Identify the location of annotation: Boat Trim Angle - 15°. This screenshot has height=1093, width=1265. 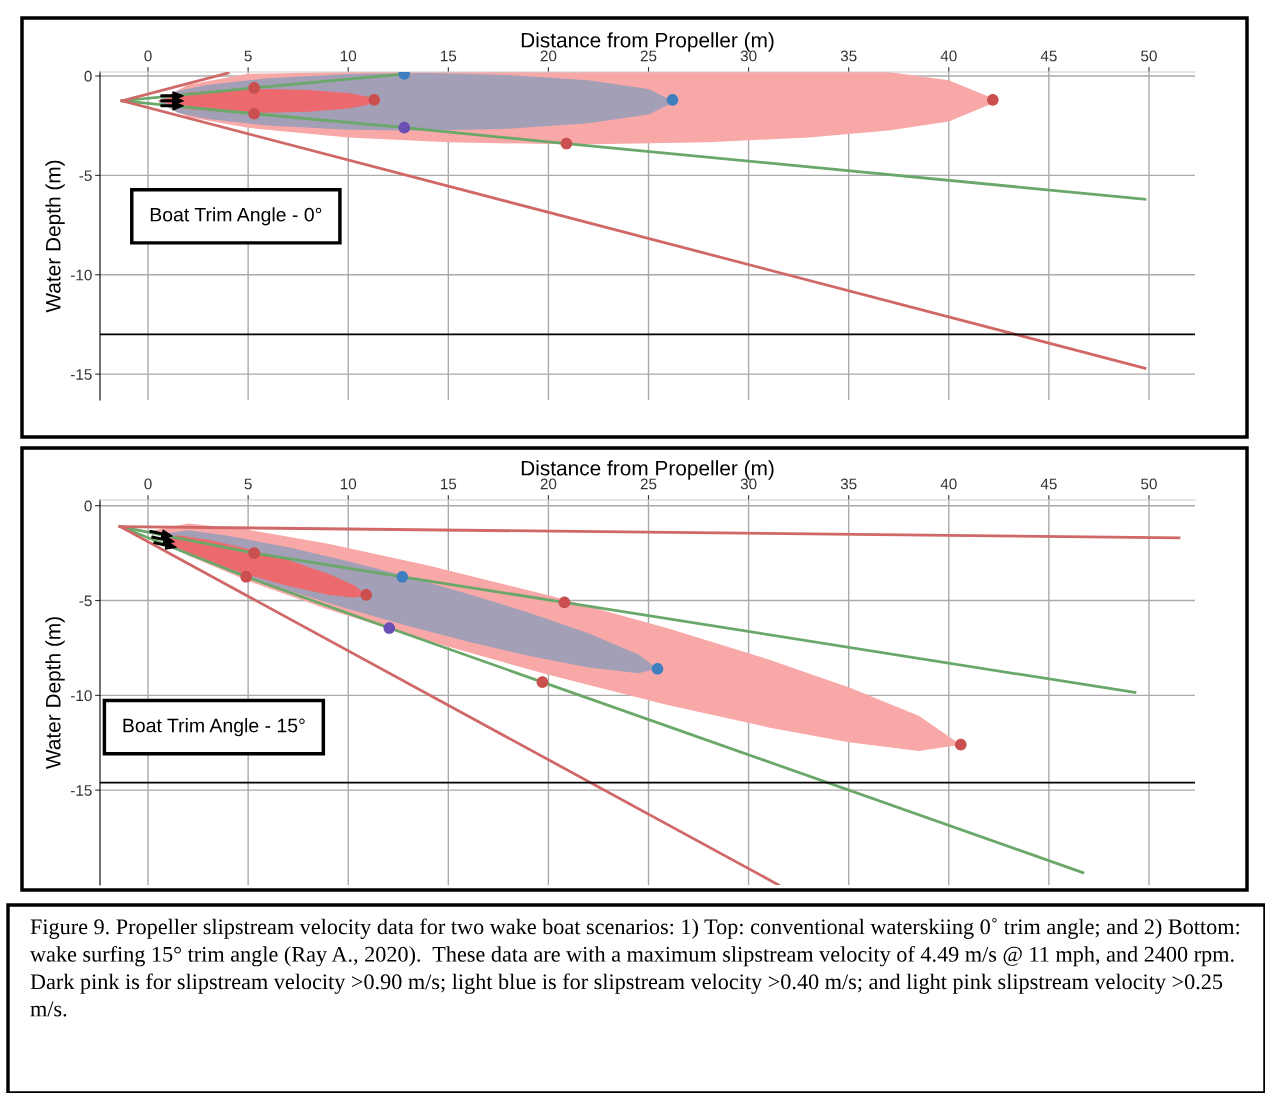
(214, 727).